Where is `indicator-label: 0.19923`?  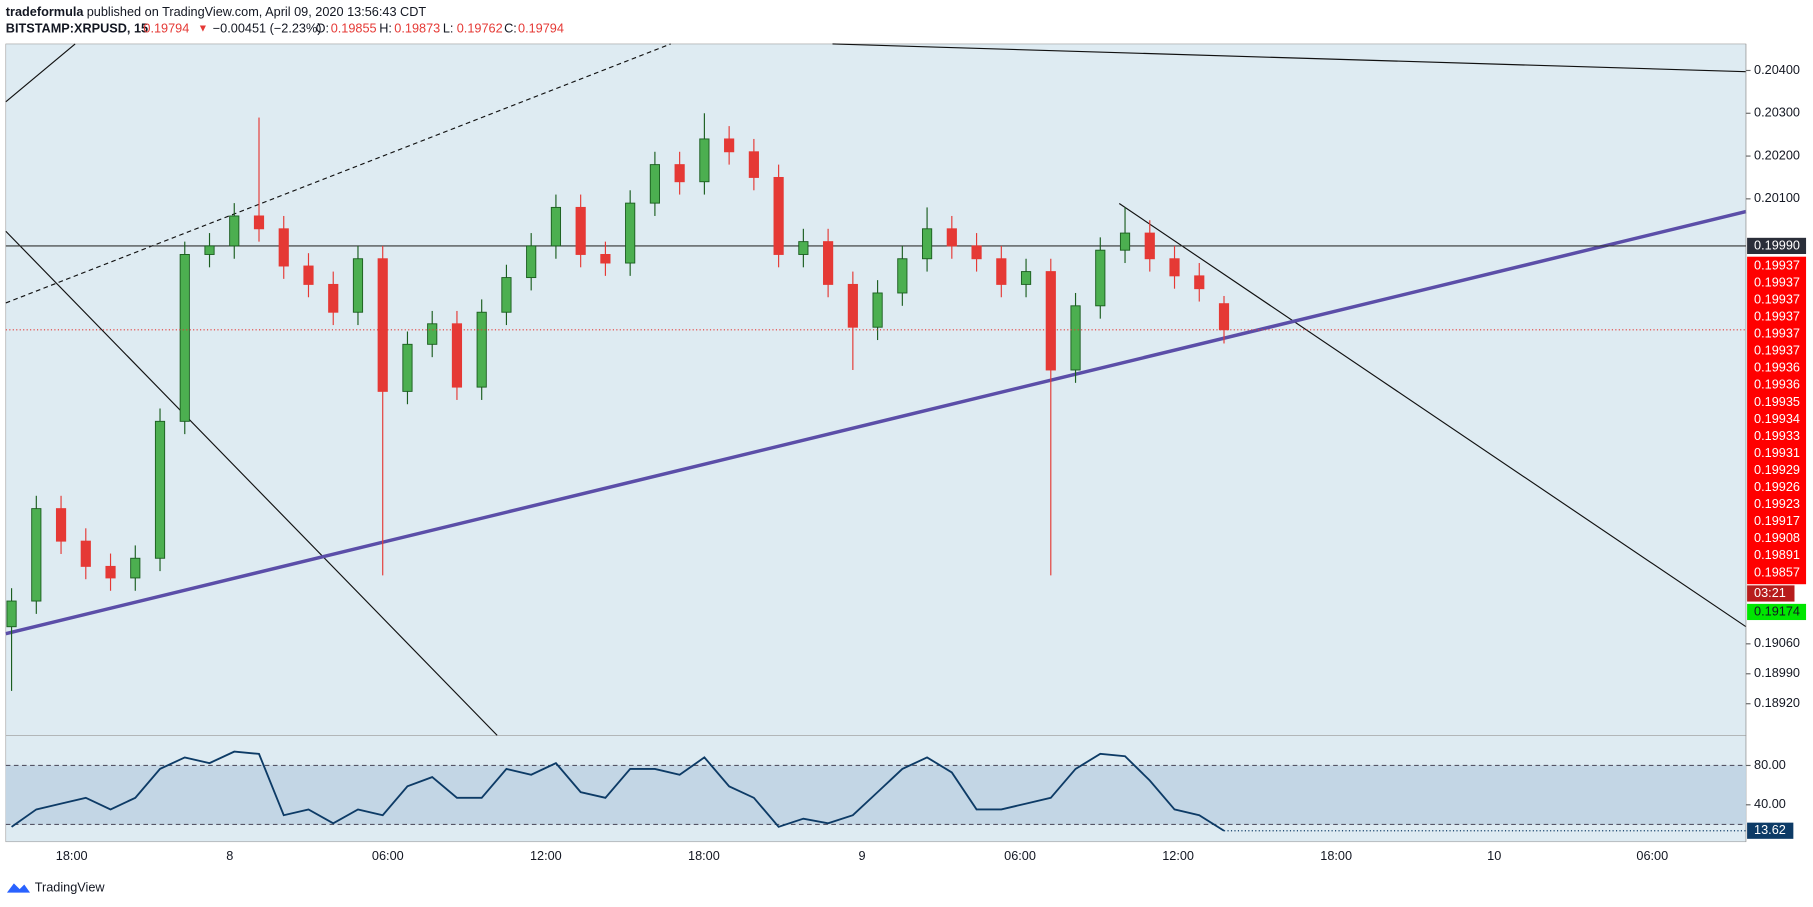 indicator-label: 0.19923 is located at coordinates (1777, 503).